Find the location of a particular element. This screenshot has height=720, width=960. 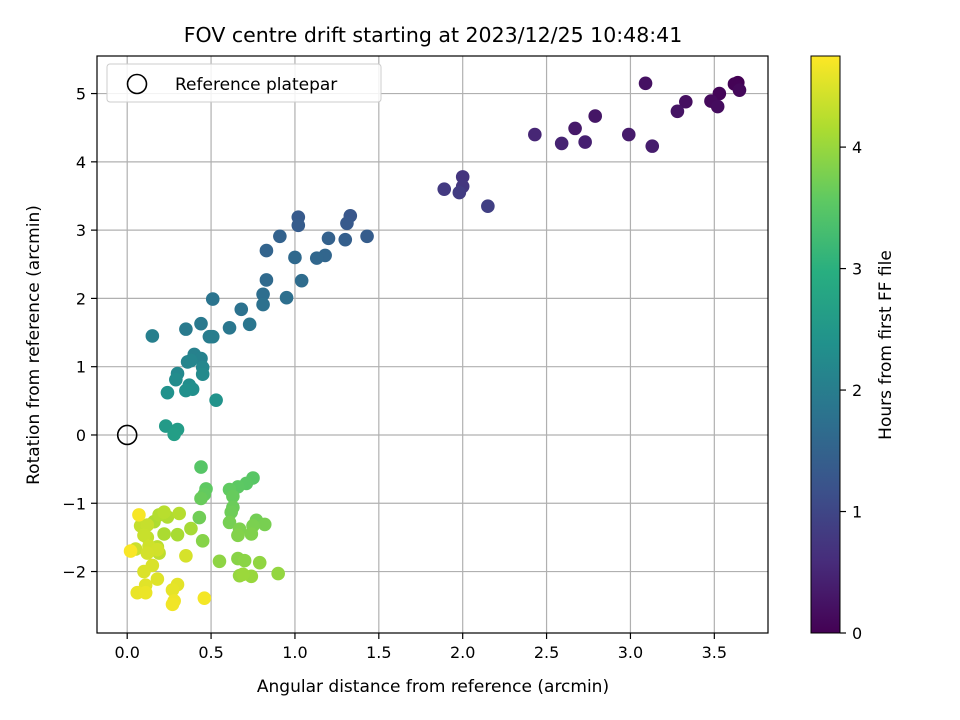

y-tick-label: −2 is located at coordinates (74, 572).